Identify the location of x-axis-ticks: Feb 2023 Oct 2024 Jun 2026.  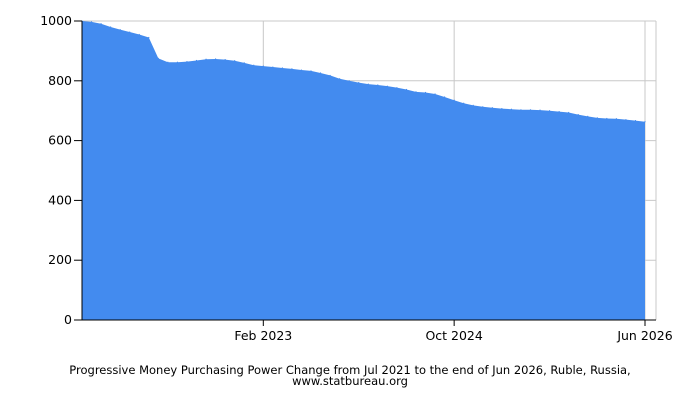
(453, 331).